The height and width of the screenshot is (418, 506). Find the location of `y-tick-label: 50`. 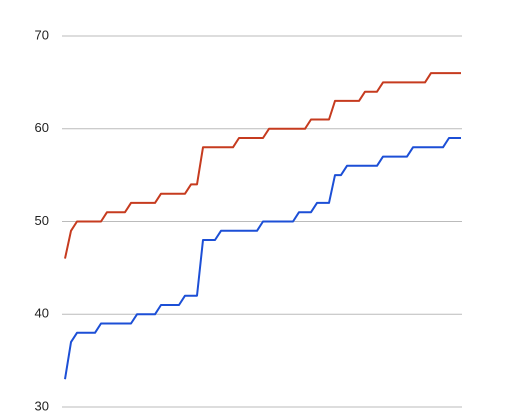

y-tick-label: 50 is located at coordinates (42, 220).